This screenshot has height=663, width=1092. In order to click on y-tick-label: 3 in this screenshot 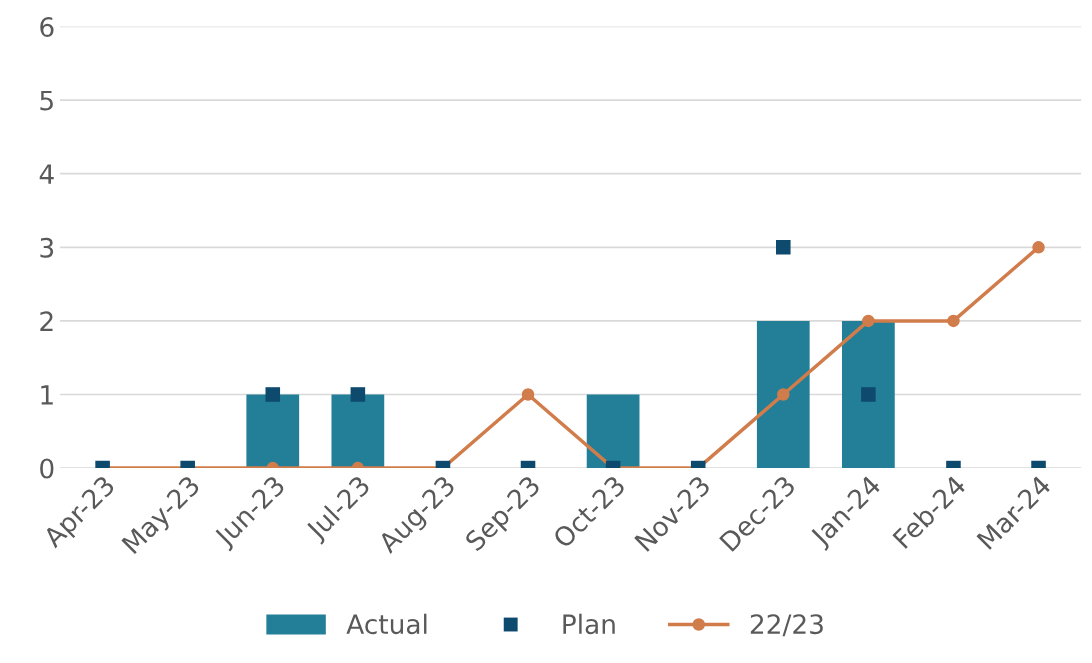, I will do `click(47, 247)`.